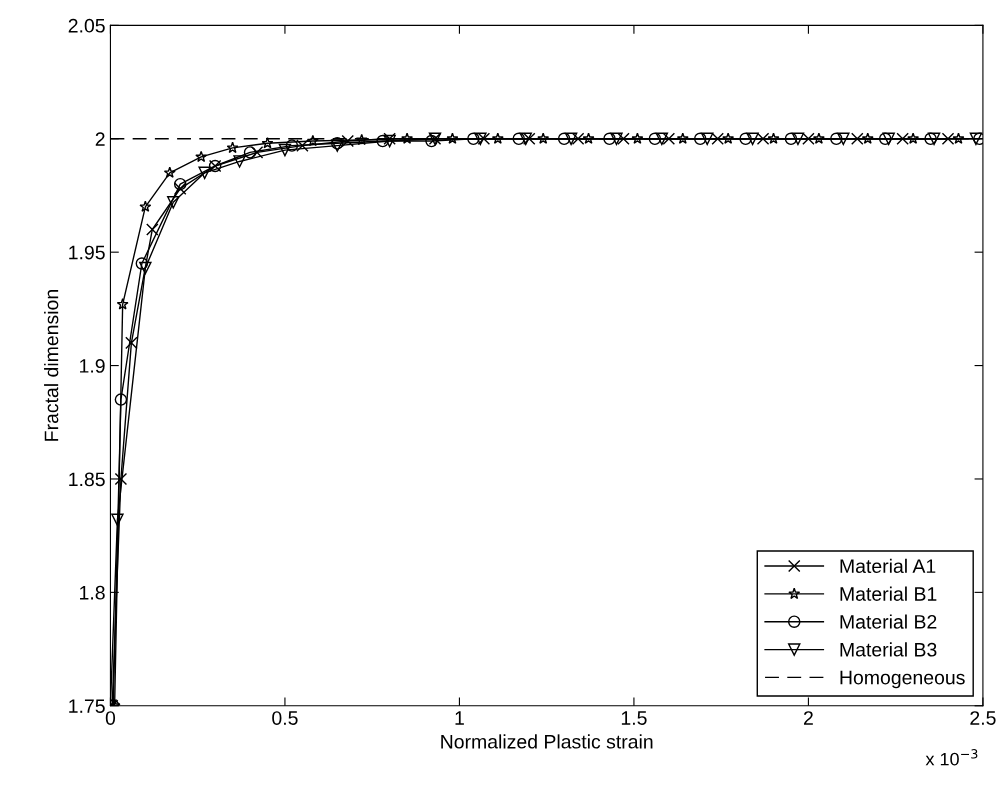 Image resolution: width=1004 pixels, height=793 pixels. Describe the element at coordinates (634, 718) in the screenshot. I see `x-tick-label: 1.5` at that location.